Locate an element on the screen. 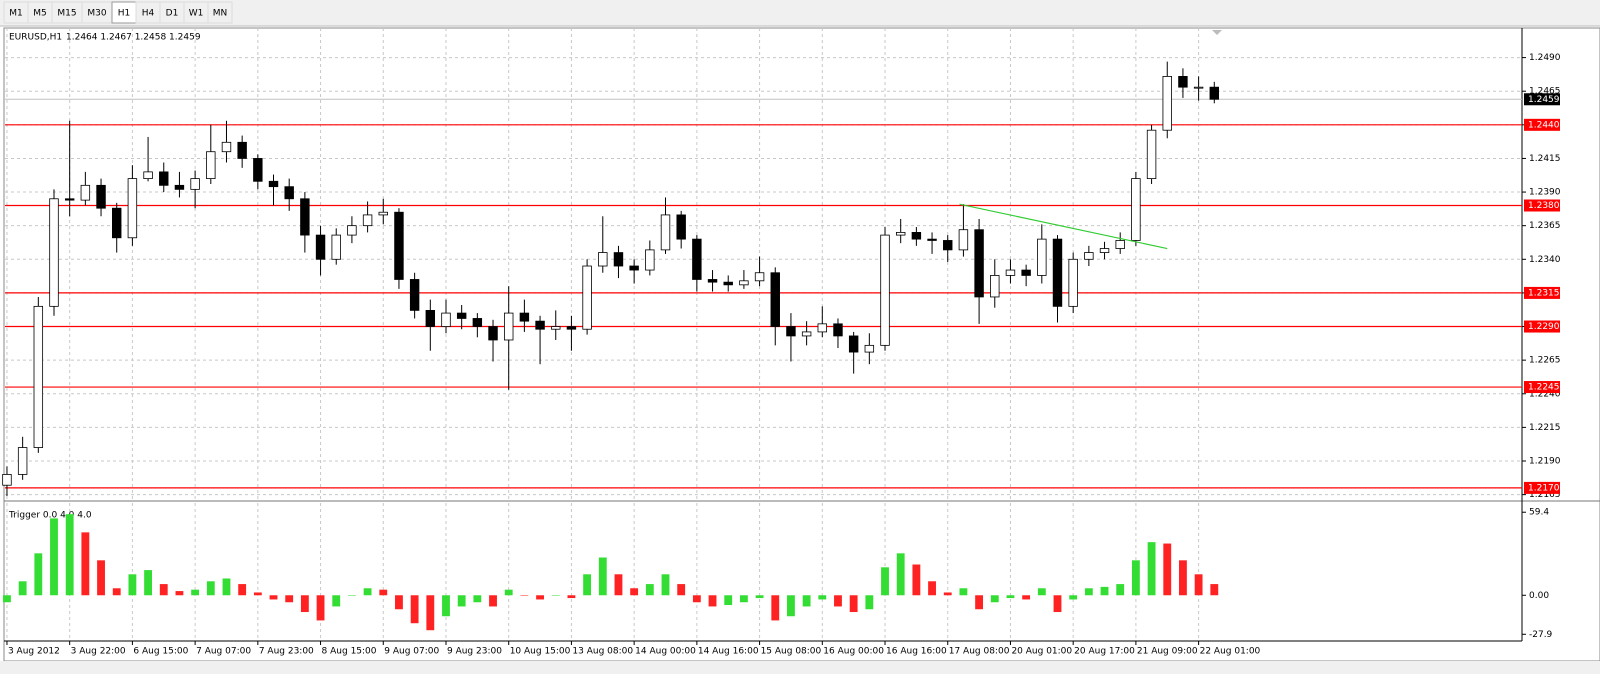 The width and height of the screenshot is (1600, 674). level-price-label: 1.2380 is located at coordinates (1544, 206).